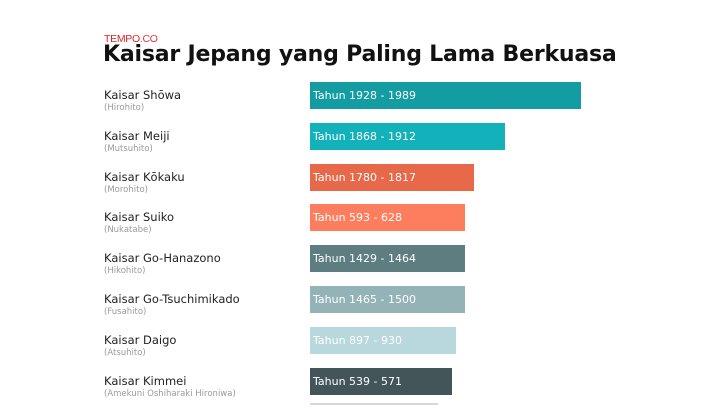  Describe the element at coordinates (358, 217) in the screenshot. I see `reign-label: Tahun 593 - 628` at that location.